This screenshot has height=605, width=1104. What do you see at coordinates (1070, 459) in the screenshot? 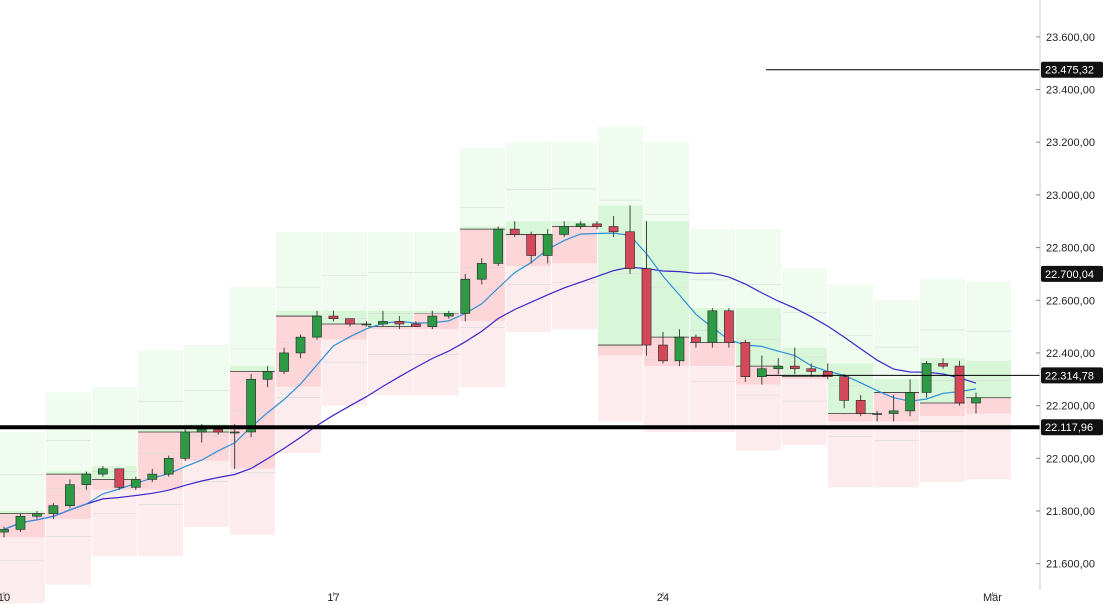
I see `y-tick-label: 22.000,00` at bounding box center [1070, 459].